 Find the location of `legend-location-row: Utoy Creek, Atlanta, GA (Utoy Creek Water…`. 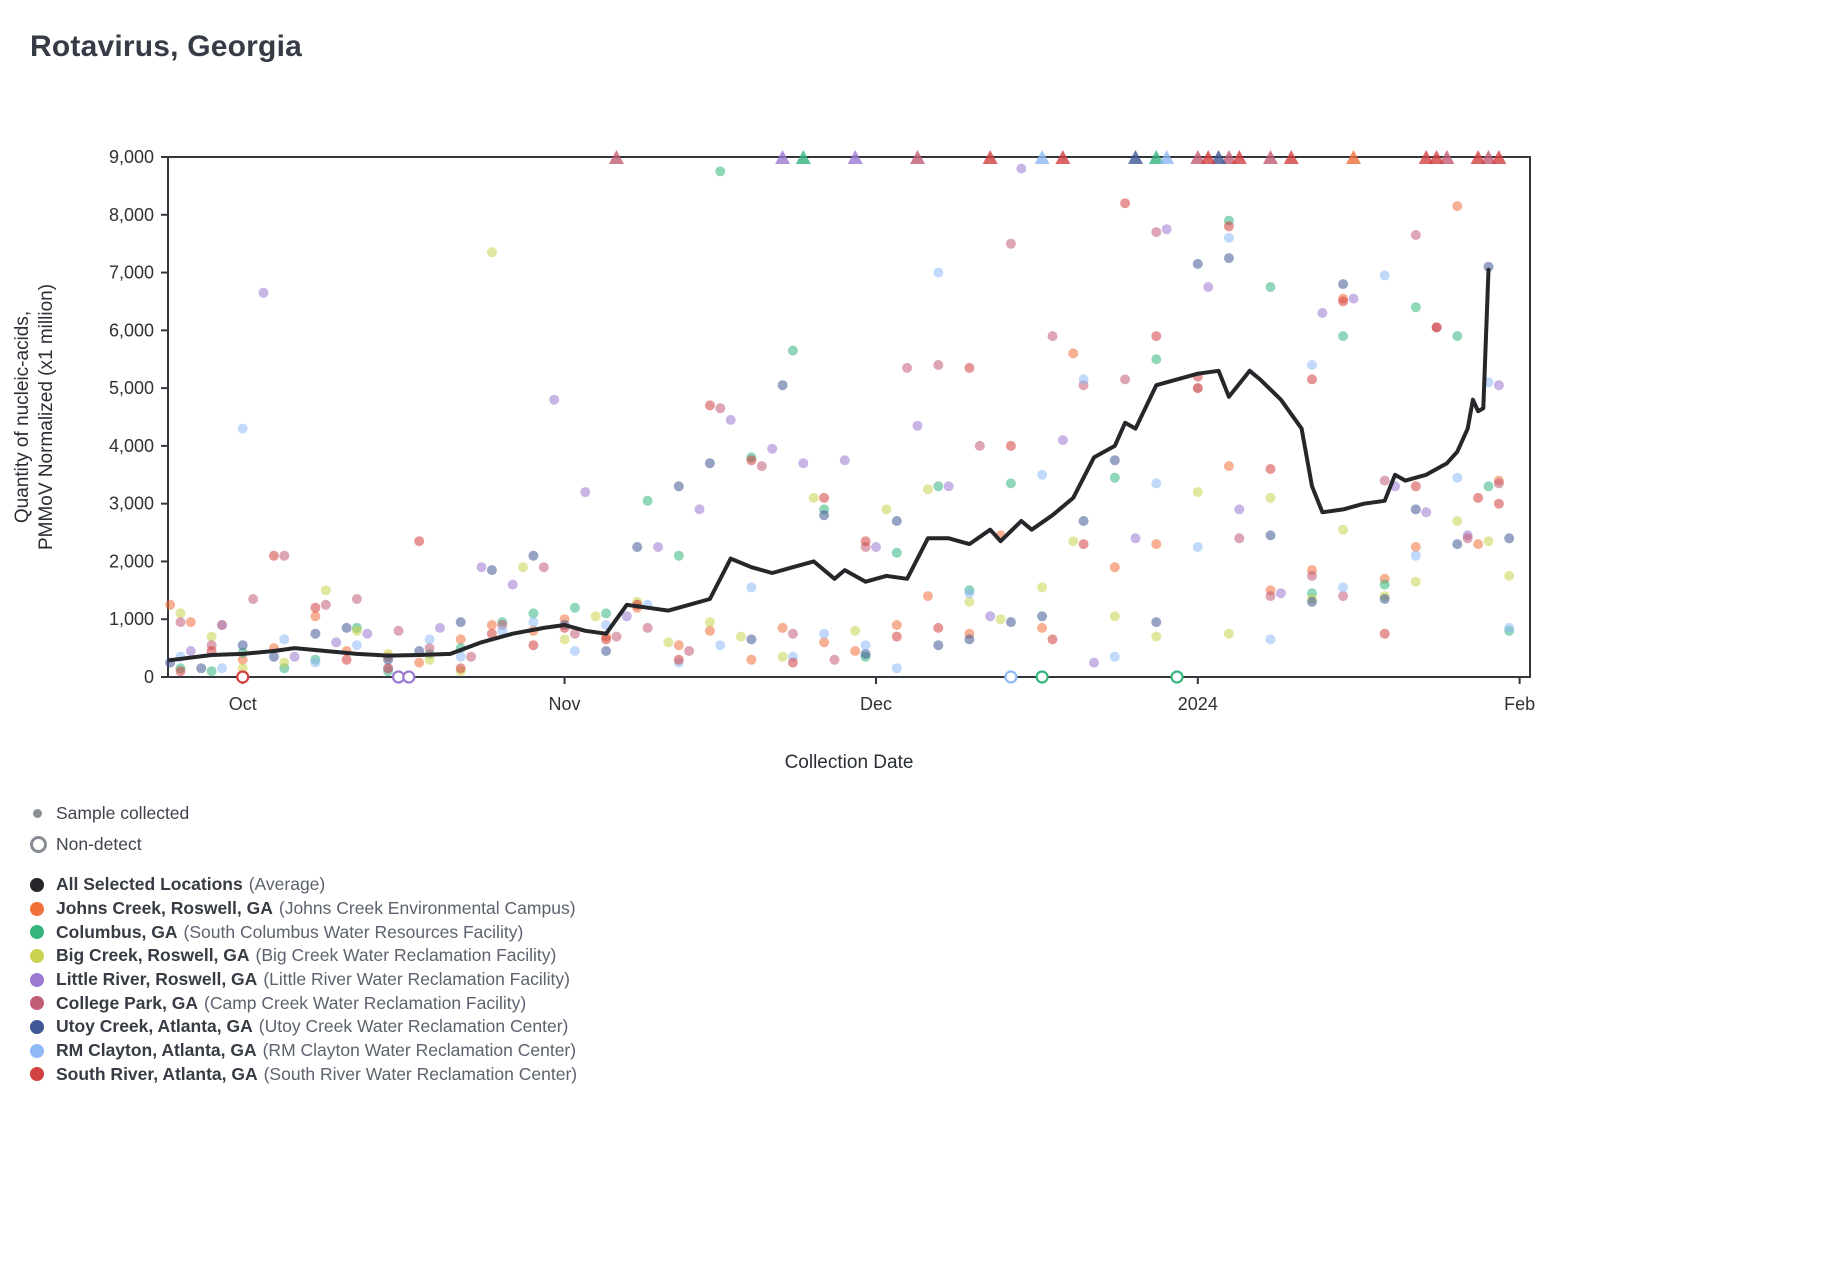

legend-location-row: Utoy Creek, Atlanta, GA (Utoy Creek Water… is located at coordinates (303, 1027).